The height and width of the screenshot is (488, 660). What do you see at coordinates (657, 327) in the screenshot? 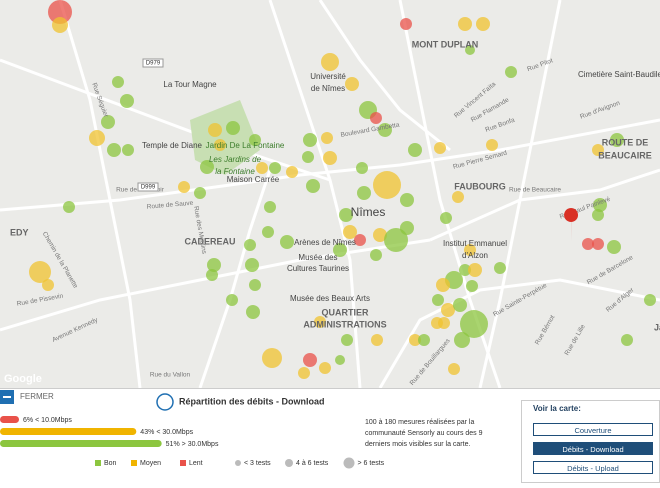
I see `place-label: Ja` at bounding box center [657, 327].